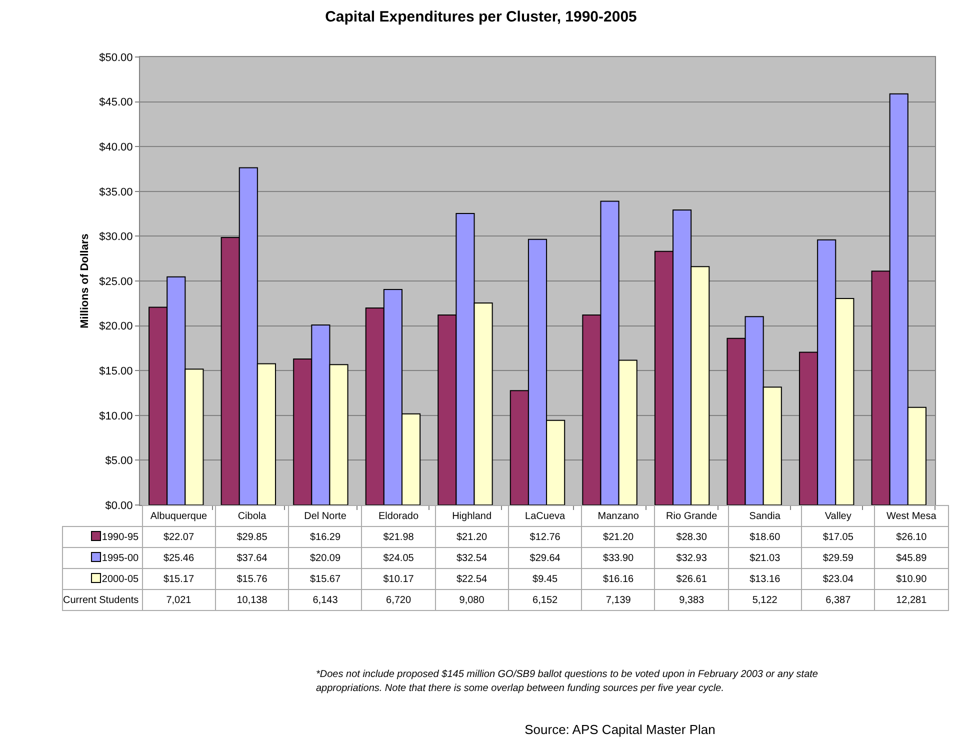 Image resolution: width=962 pixels, height=748 pixels. I want to click on y-tick-label: $50.00, so click(116, 58).